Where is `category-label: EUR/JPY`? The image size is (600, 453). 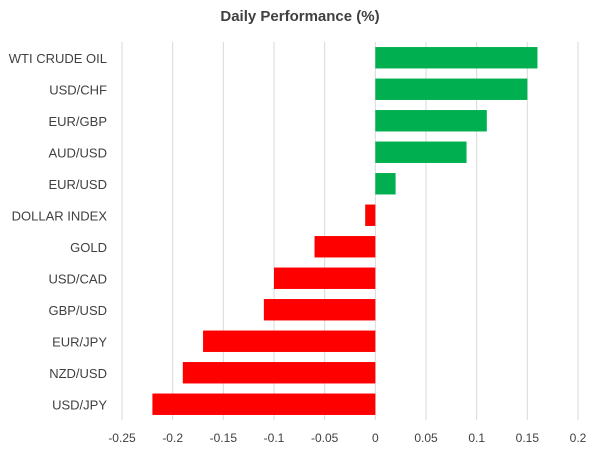
category-label: EUR/JPY is located at coordinates (79, 341).